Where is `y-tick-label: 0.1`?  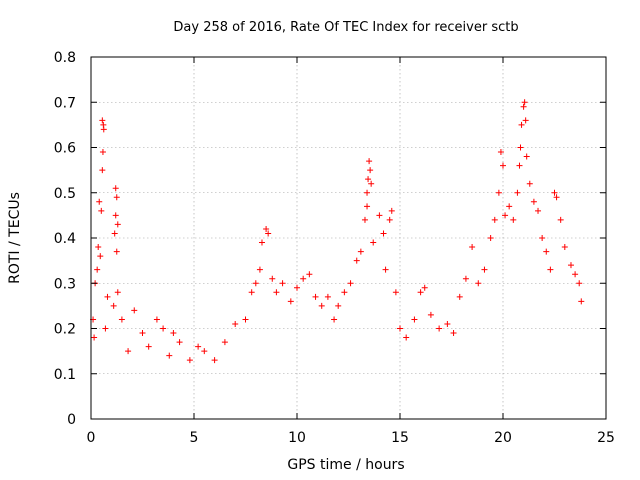
y-tick-label: 0.1 is located at coordinates (65, 375).